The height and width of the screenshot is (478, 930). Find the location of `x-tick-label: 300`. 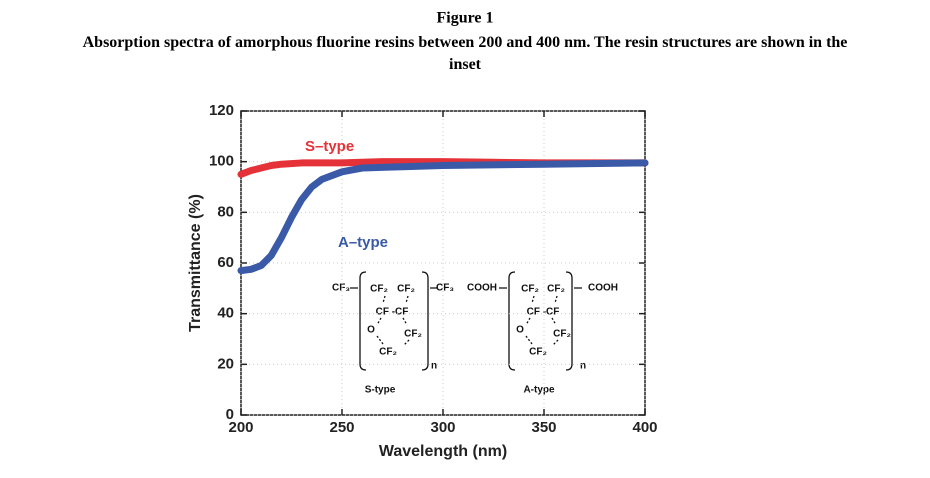

x-tick-label: 300 is located at coordinates (442, 427).